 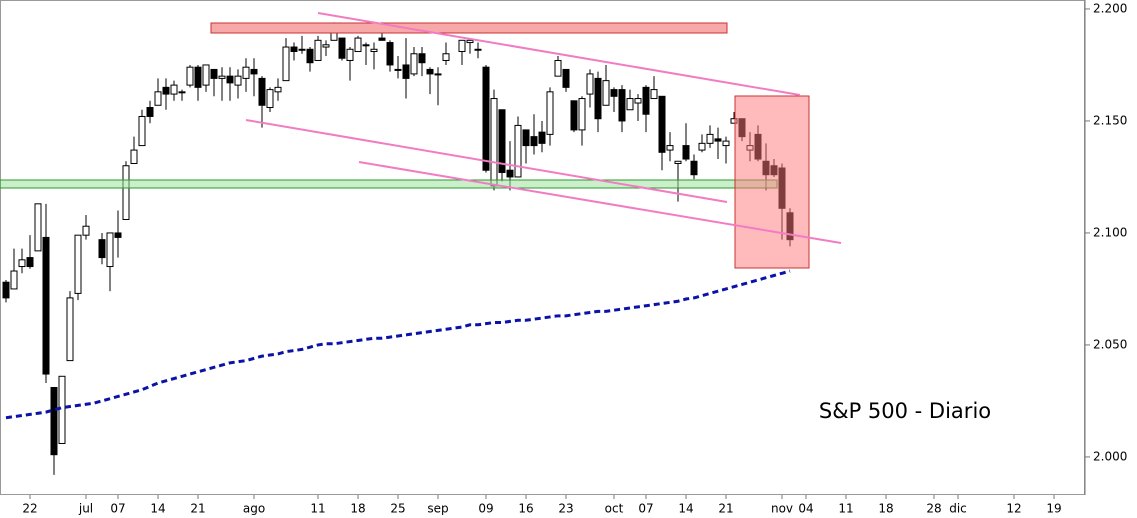 What do you see at coordinates (958, 509) in the screenshot?
I see `x-tick-label: dic` at bounding box center [958, 509].